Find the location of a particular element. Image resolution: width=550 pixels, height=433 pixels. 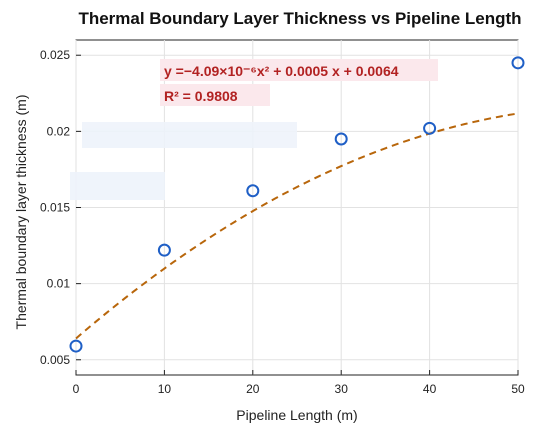

y-tick-label: 0.005 is located at coordinates (55, 360).